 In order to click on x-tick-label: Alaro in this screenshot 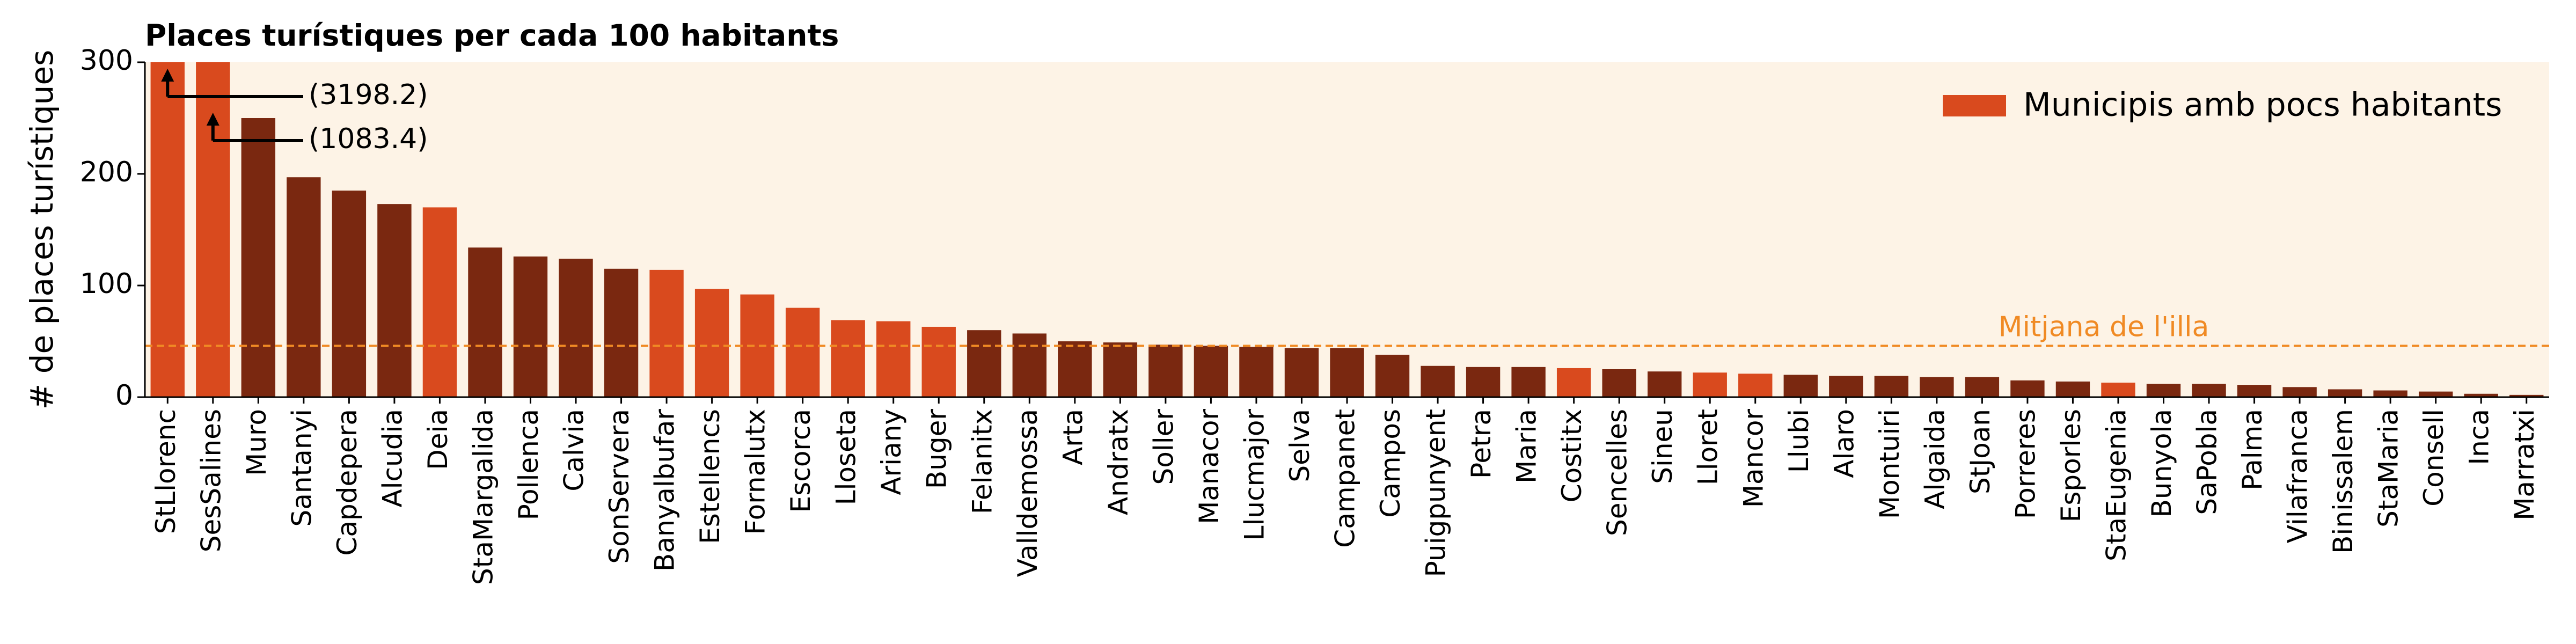, I will do `click(1844, 443)`.